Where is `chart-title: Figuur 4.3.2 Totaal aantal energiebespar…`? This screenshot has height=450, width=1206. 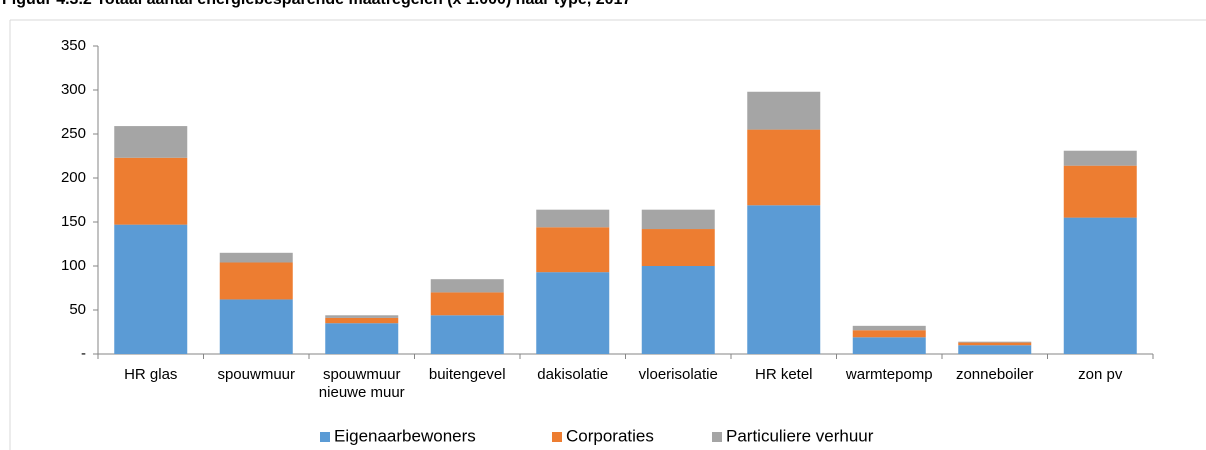 chart-title: Figuur 4.3.2 Totaal aantal energiebespar… is located at coordinates (316, 4).